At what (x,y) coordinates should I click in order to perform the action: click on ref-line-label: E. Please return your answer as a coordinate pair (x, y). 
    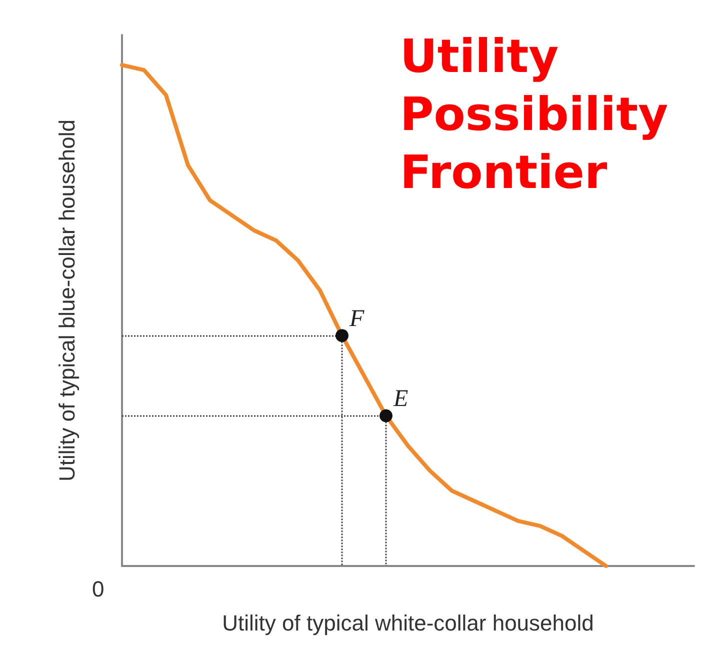
    Looking at the image, I should click on (400, 399).